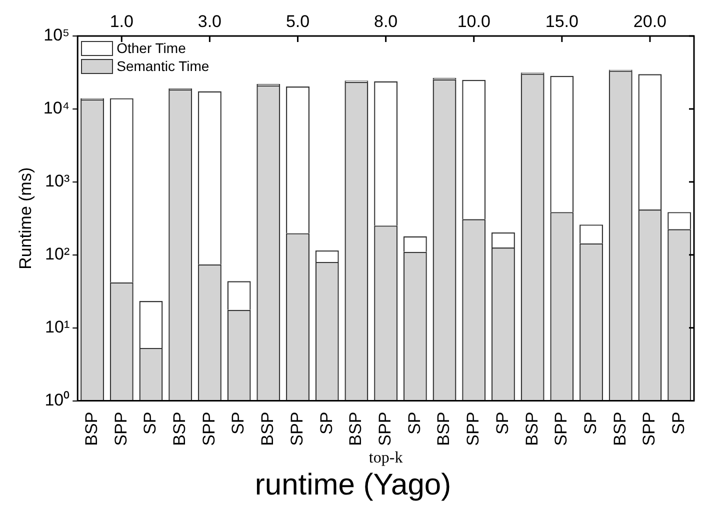 The width and height of the screenshot is (712, 512). Describe the element at coordinates (561, 22) in the screenshot. I see `text: 15.0` at that location.